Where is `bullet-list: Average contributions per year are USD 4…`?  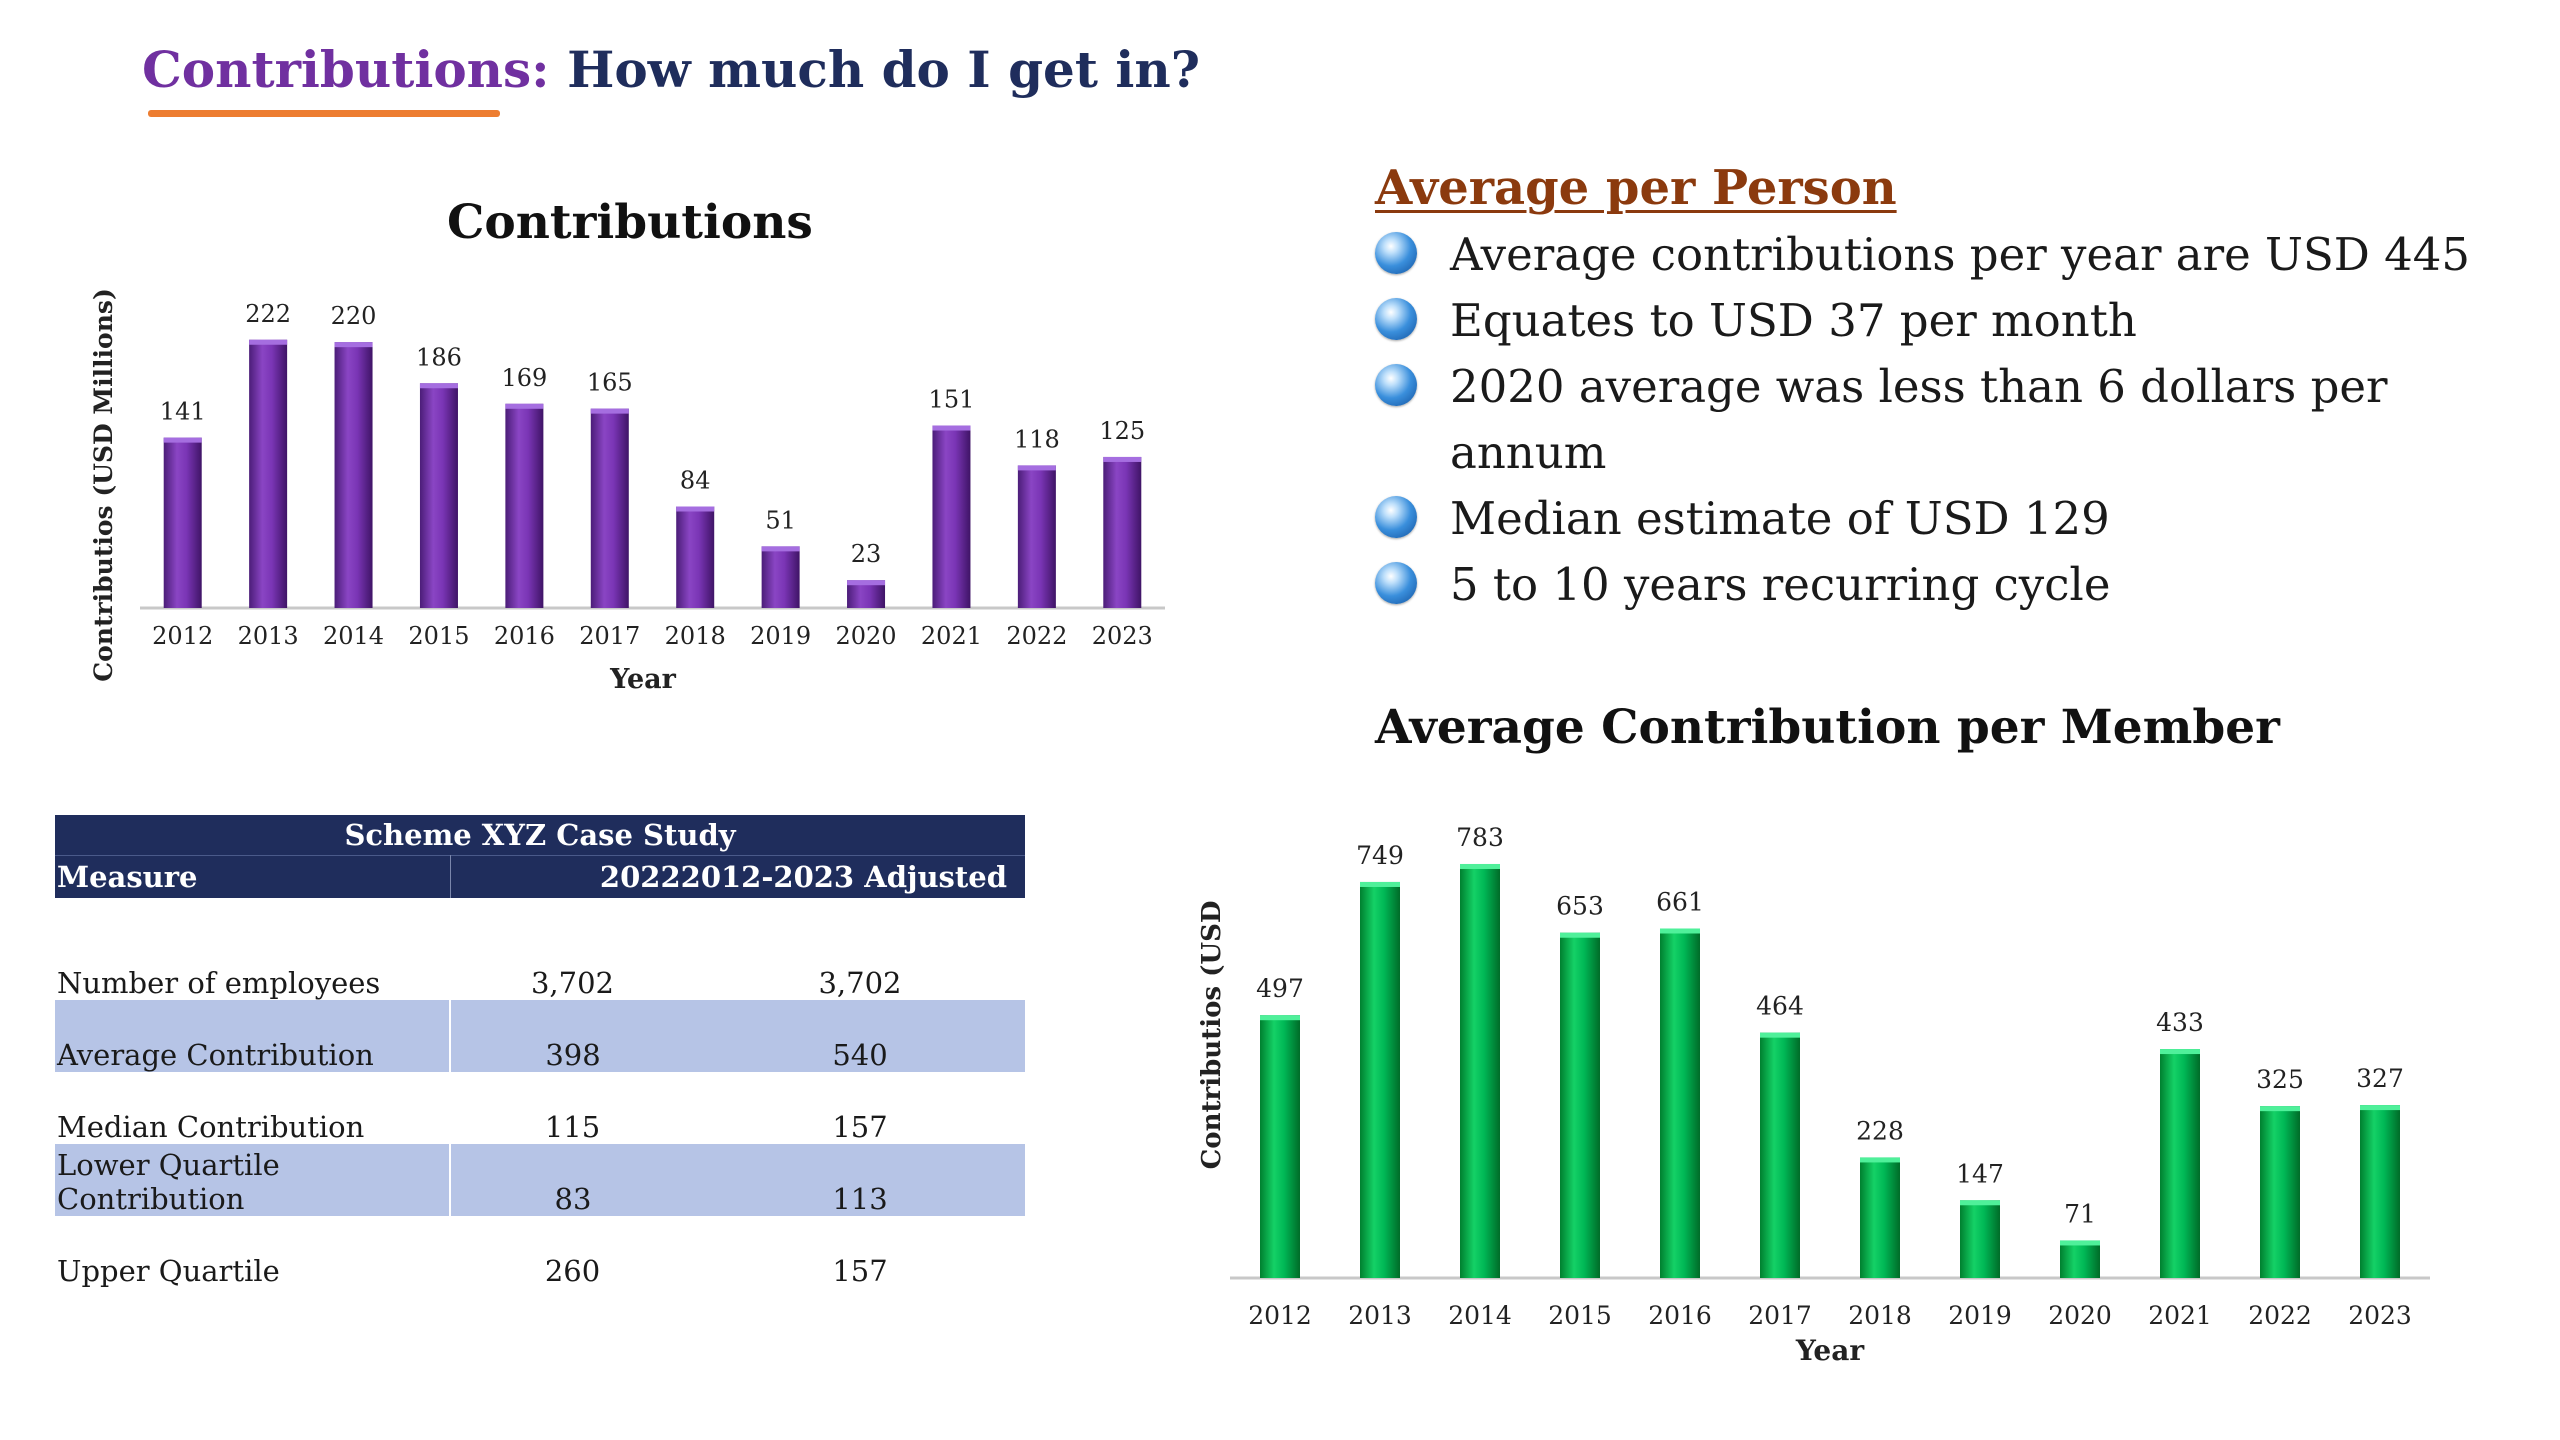 bullet-list: Average contributions per year are USD 4… is located at coordinates (1925, 420).